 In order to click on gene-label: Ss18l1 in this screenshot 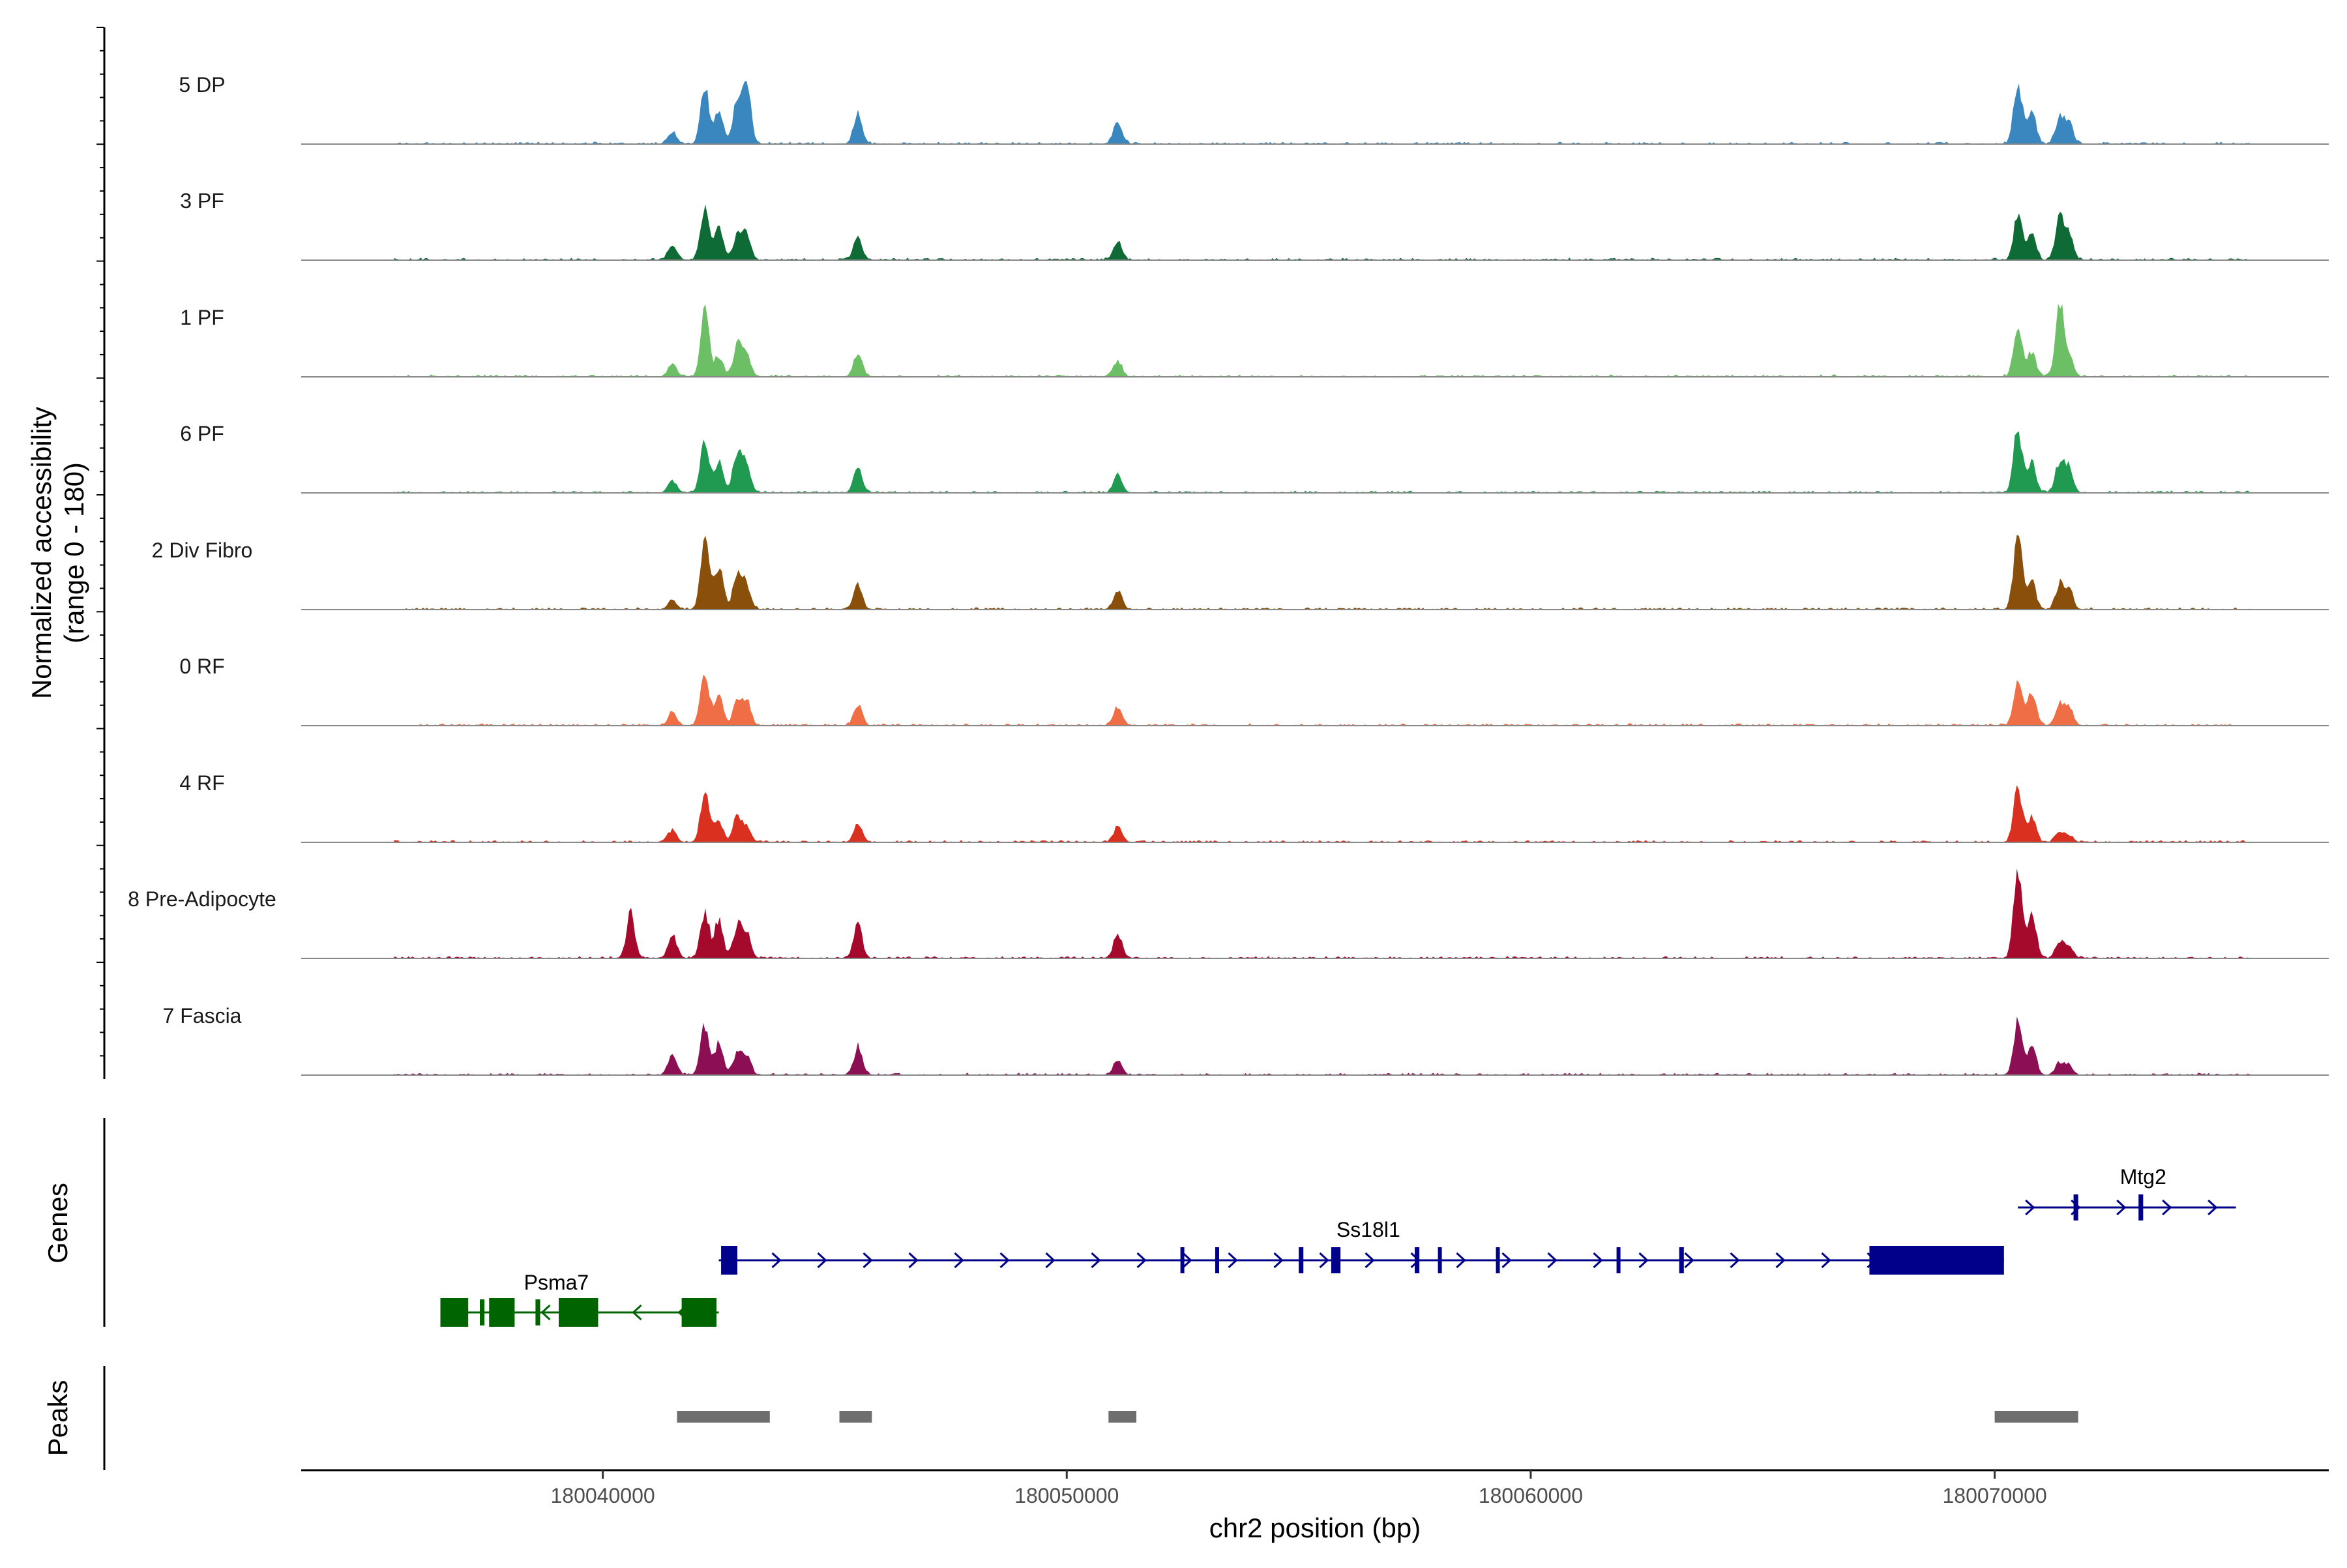, I will do `click(1368, 1230)`.